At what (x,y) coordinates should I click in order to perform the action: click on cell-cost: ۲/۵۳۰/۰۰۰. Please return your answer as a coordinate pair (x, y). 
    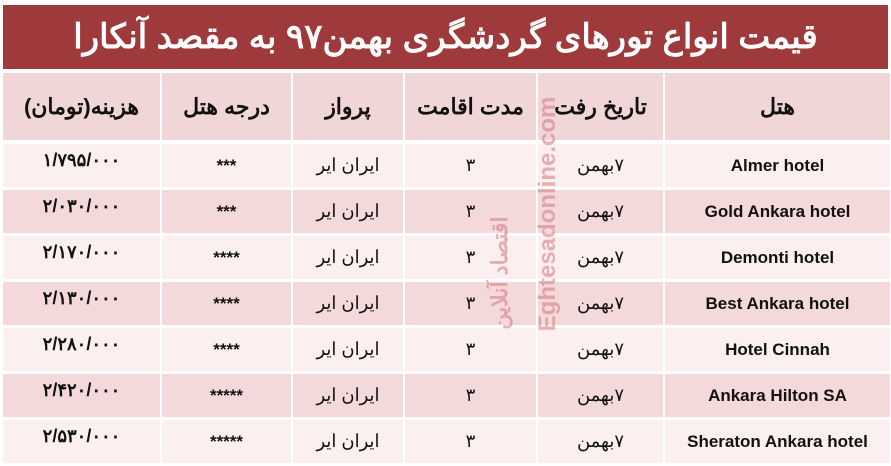
    Looking at the image, I should click on (81, 441).